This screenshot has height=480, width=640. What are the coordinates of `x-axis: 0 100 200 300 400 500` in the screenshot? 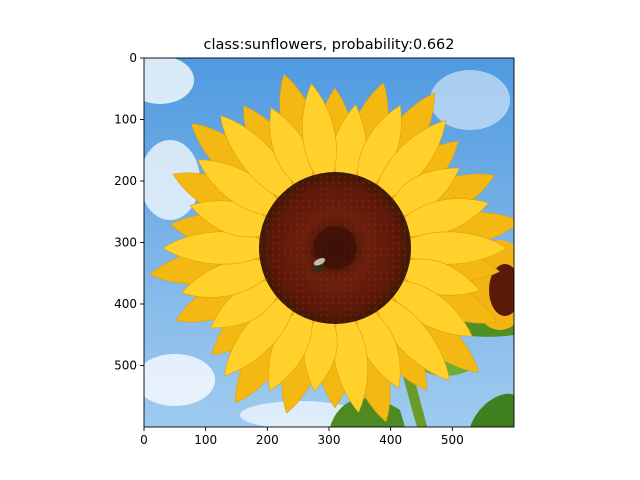 It's located at (302, 437).